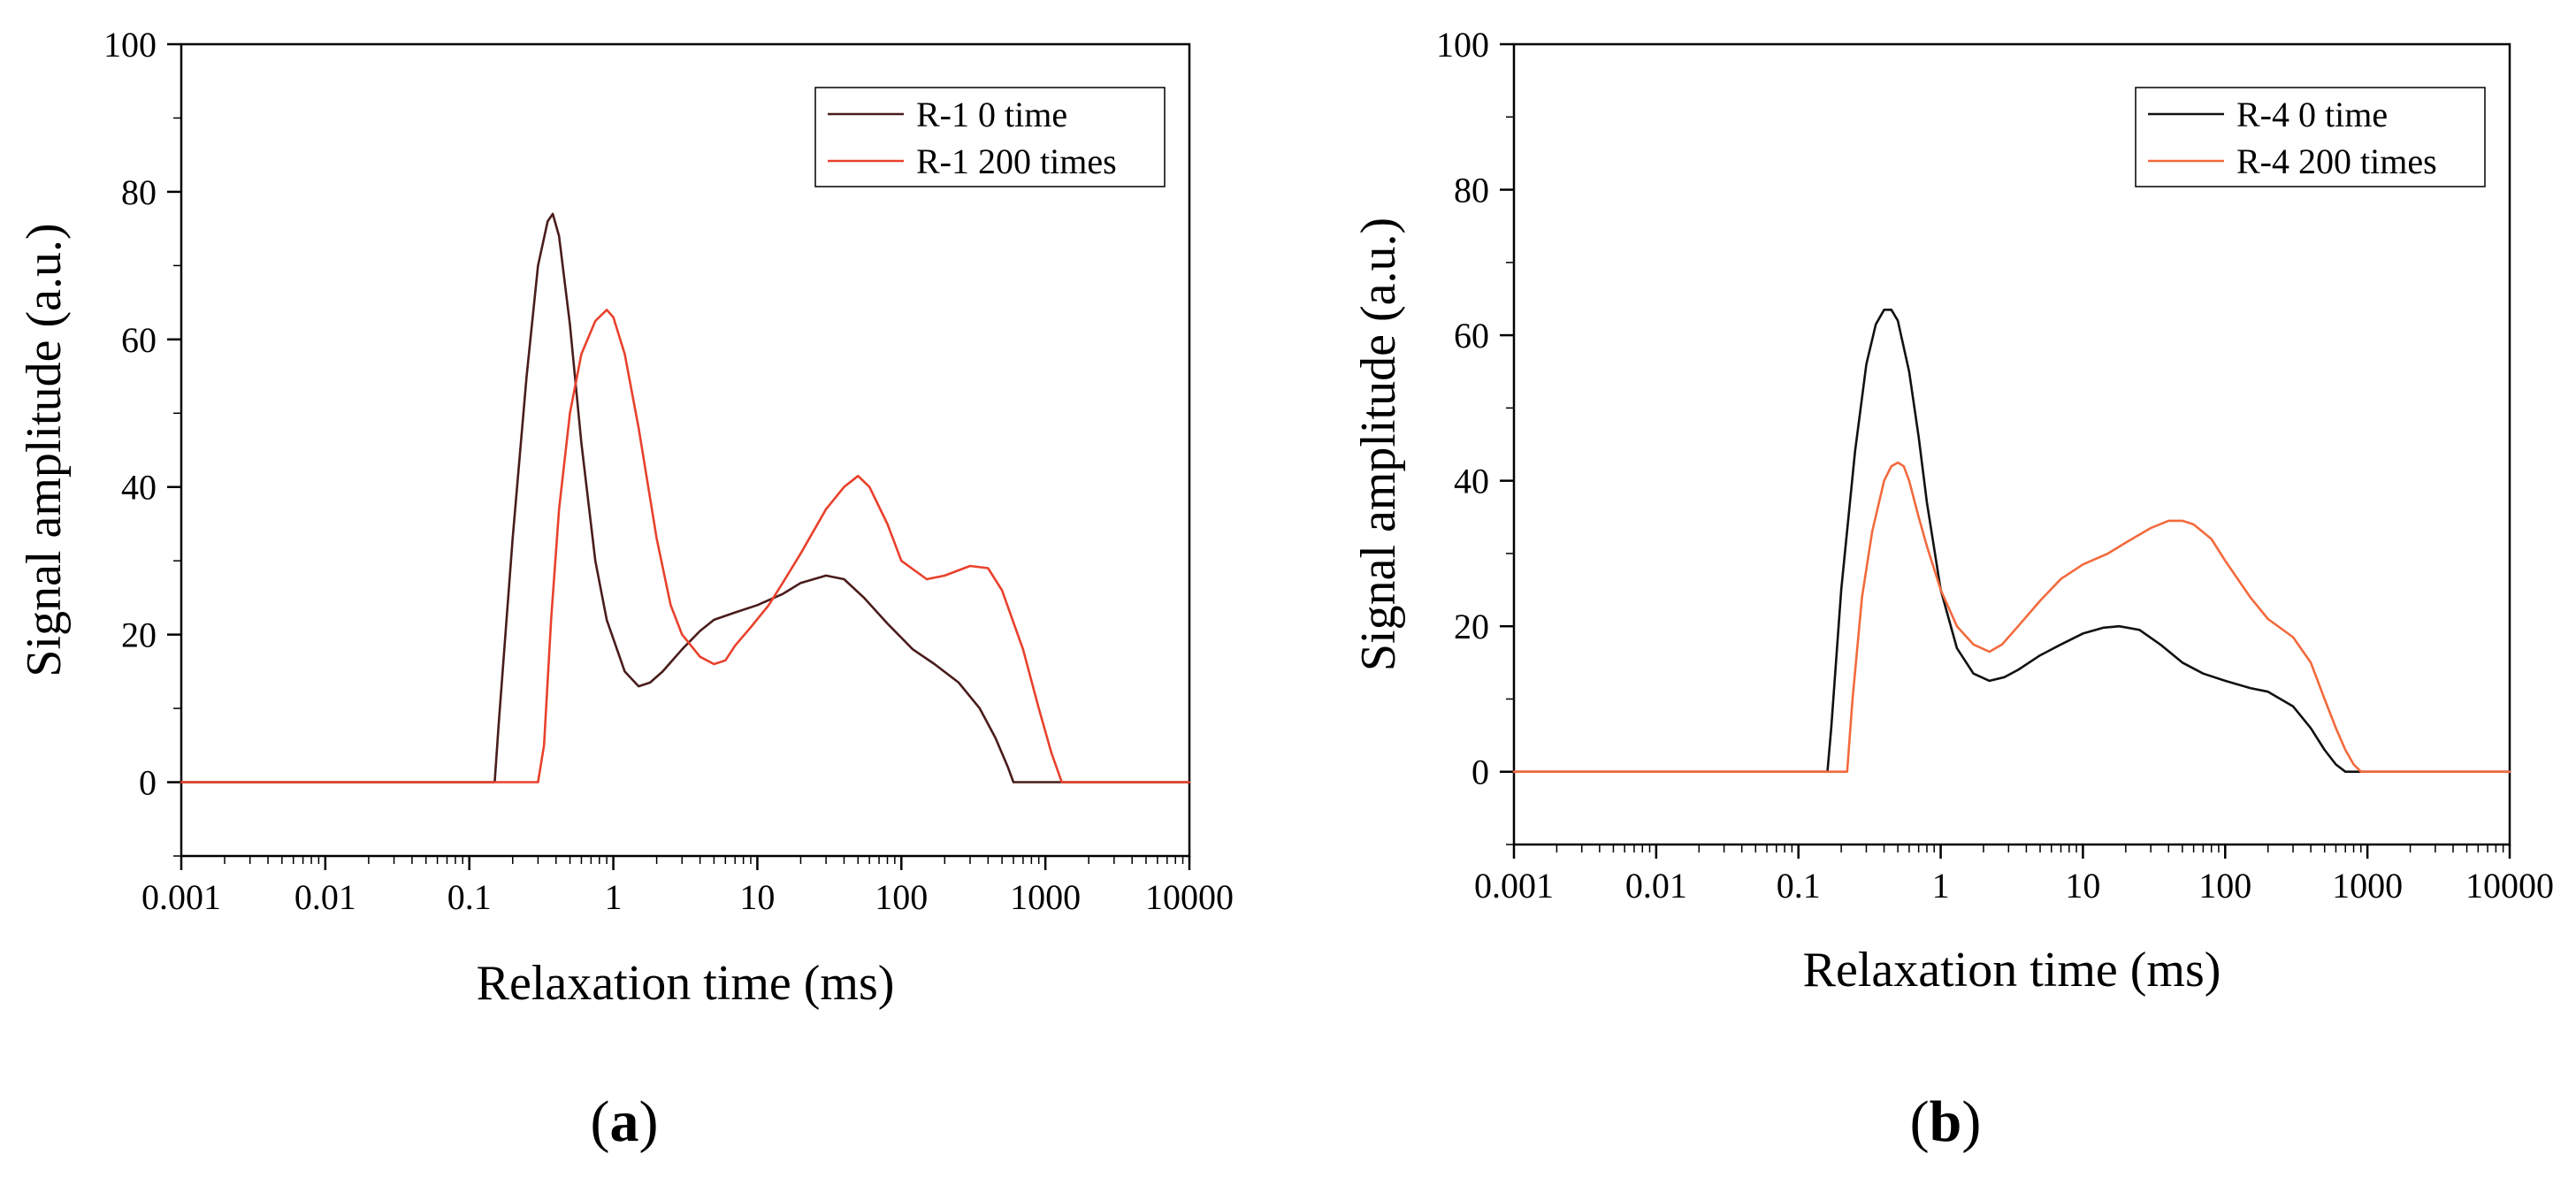  I want to click on legend-label: R-1 200 times, so click(1017, 161).